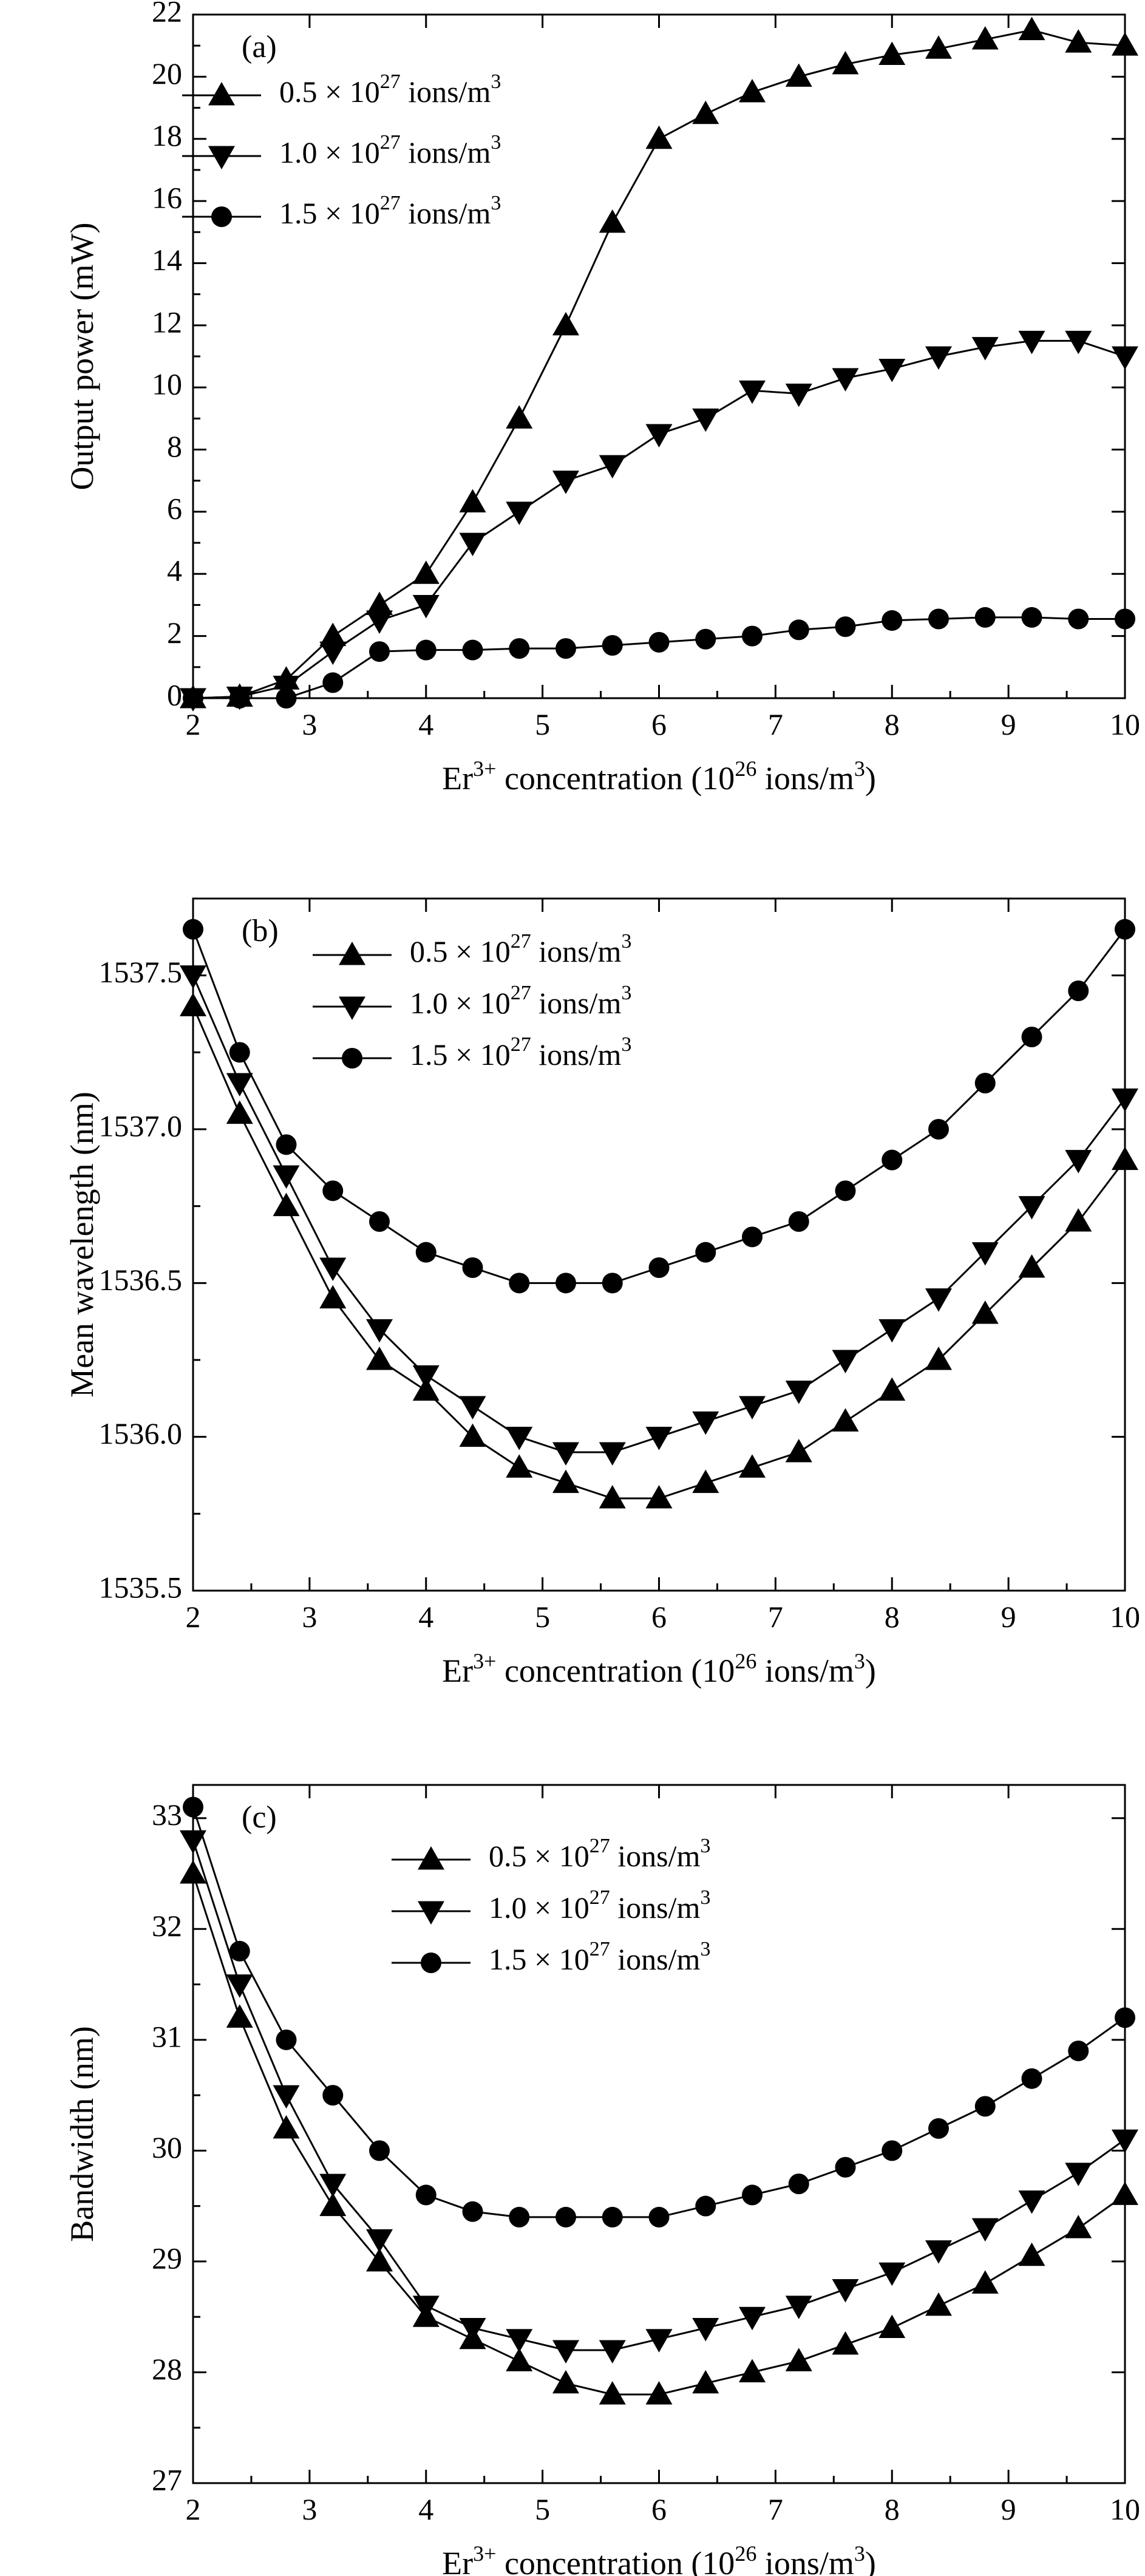 This screenshot has height=2576, width=1145. I want to click on y-tick-label: 16, so click(167, 198).